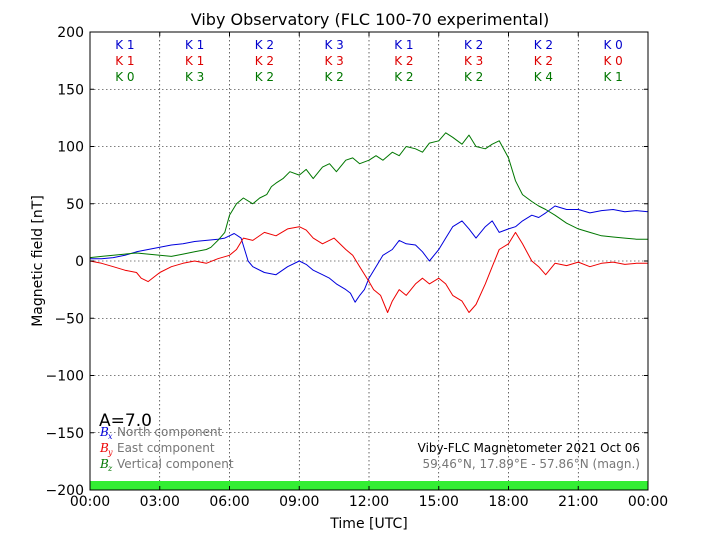 The width and height of the screenshot is (720, 540). What do you see at coordinates (578, 502) in the screenshot?
I see `x-tick-label: 21:00` at bounding box center [578, 502].